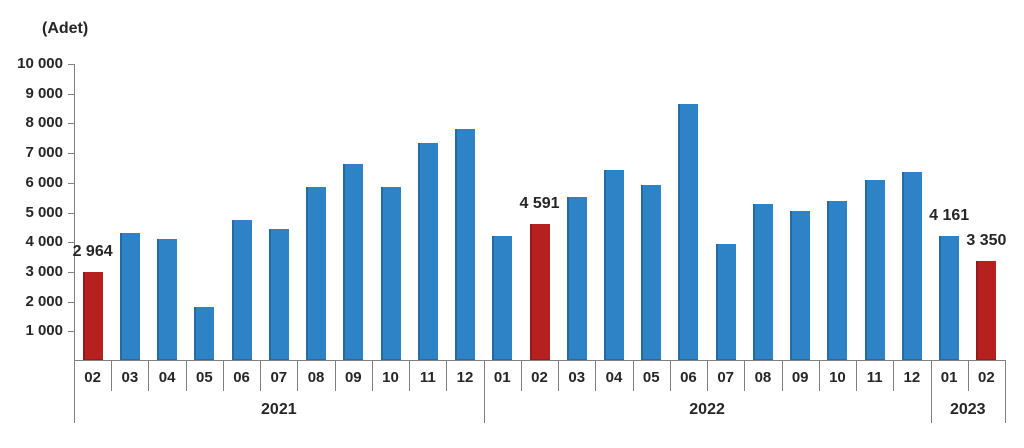  Describe the element at coordinates (763, 377) in the screenshot. I see `x-tick-2022-08: 08` at that location.